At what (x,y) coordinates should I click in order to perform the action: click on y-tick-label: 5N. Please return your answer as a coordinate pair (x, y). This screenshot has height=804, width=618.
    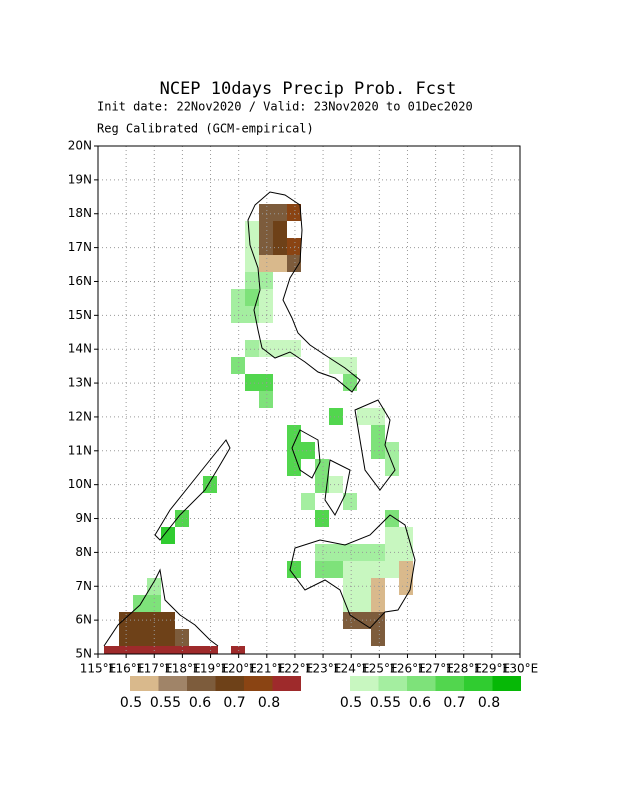
    Looking at the image, I should click on (83, 654).